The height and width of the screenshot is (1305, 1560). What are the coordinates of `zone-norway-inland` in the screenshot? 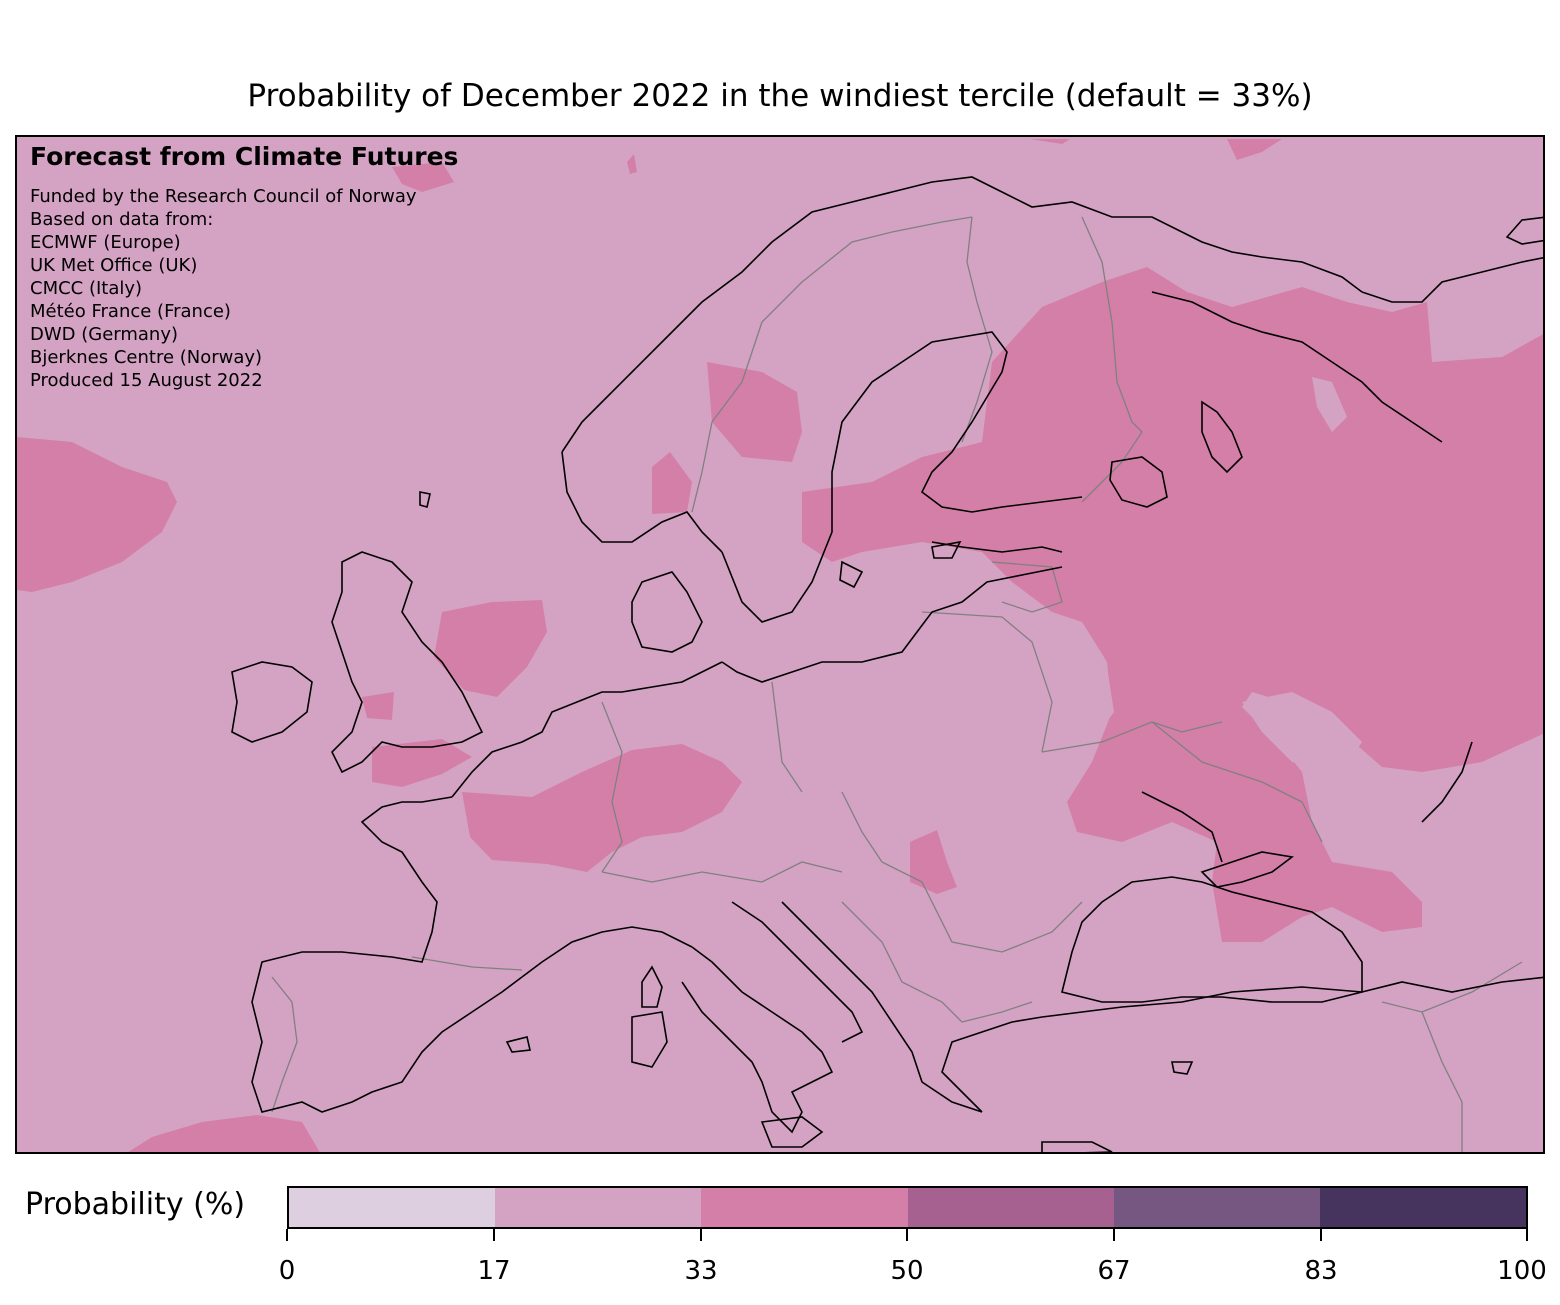 It's located at (672, 483).